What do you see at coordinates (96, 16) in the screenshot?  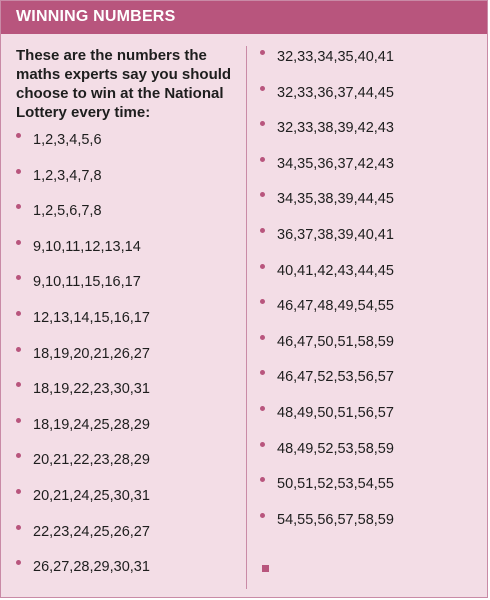 I see `panel-title: WINNING NUMBERS` at bounding box center [96, 16].